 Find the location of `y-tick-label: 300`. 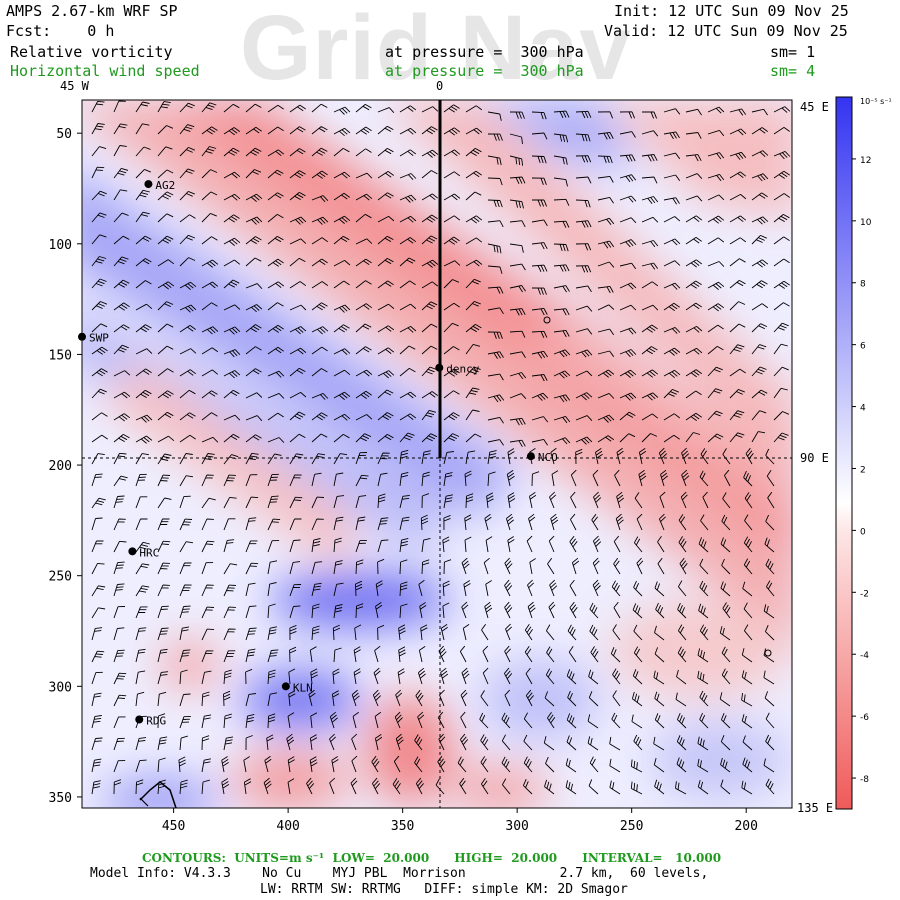

y-tick-label: 300 is located at coordinates (60, 687).